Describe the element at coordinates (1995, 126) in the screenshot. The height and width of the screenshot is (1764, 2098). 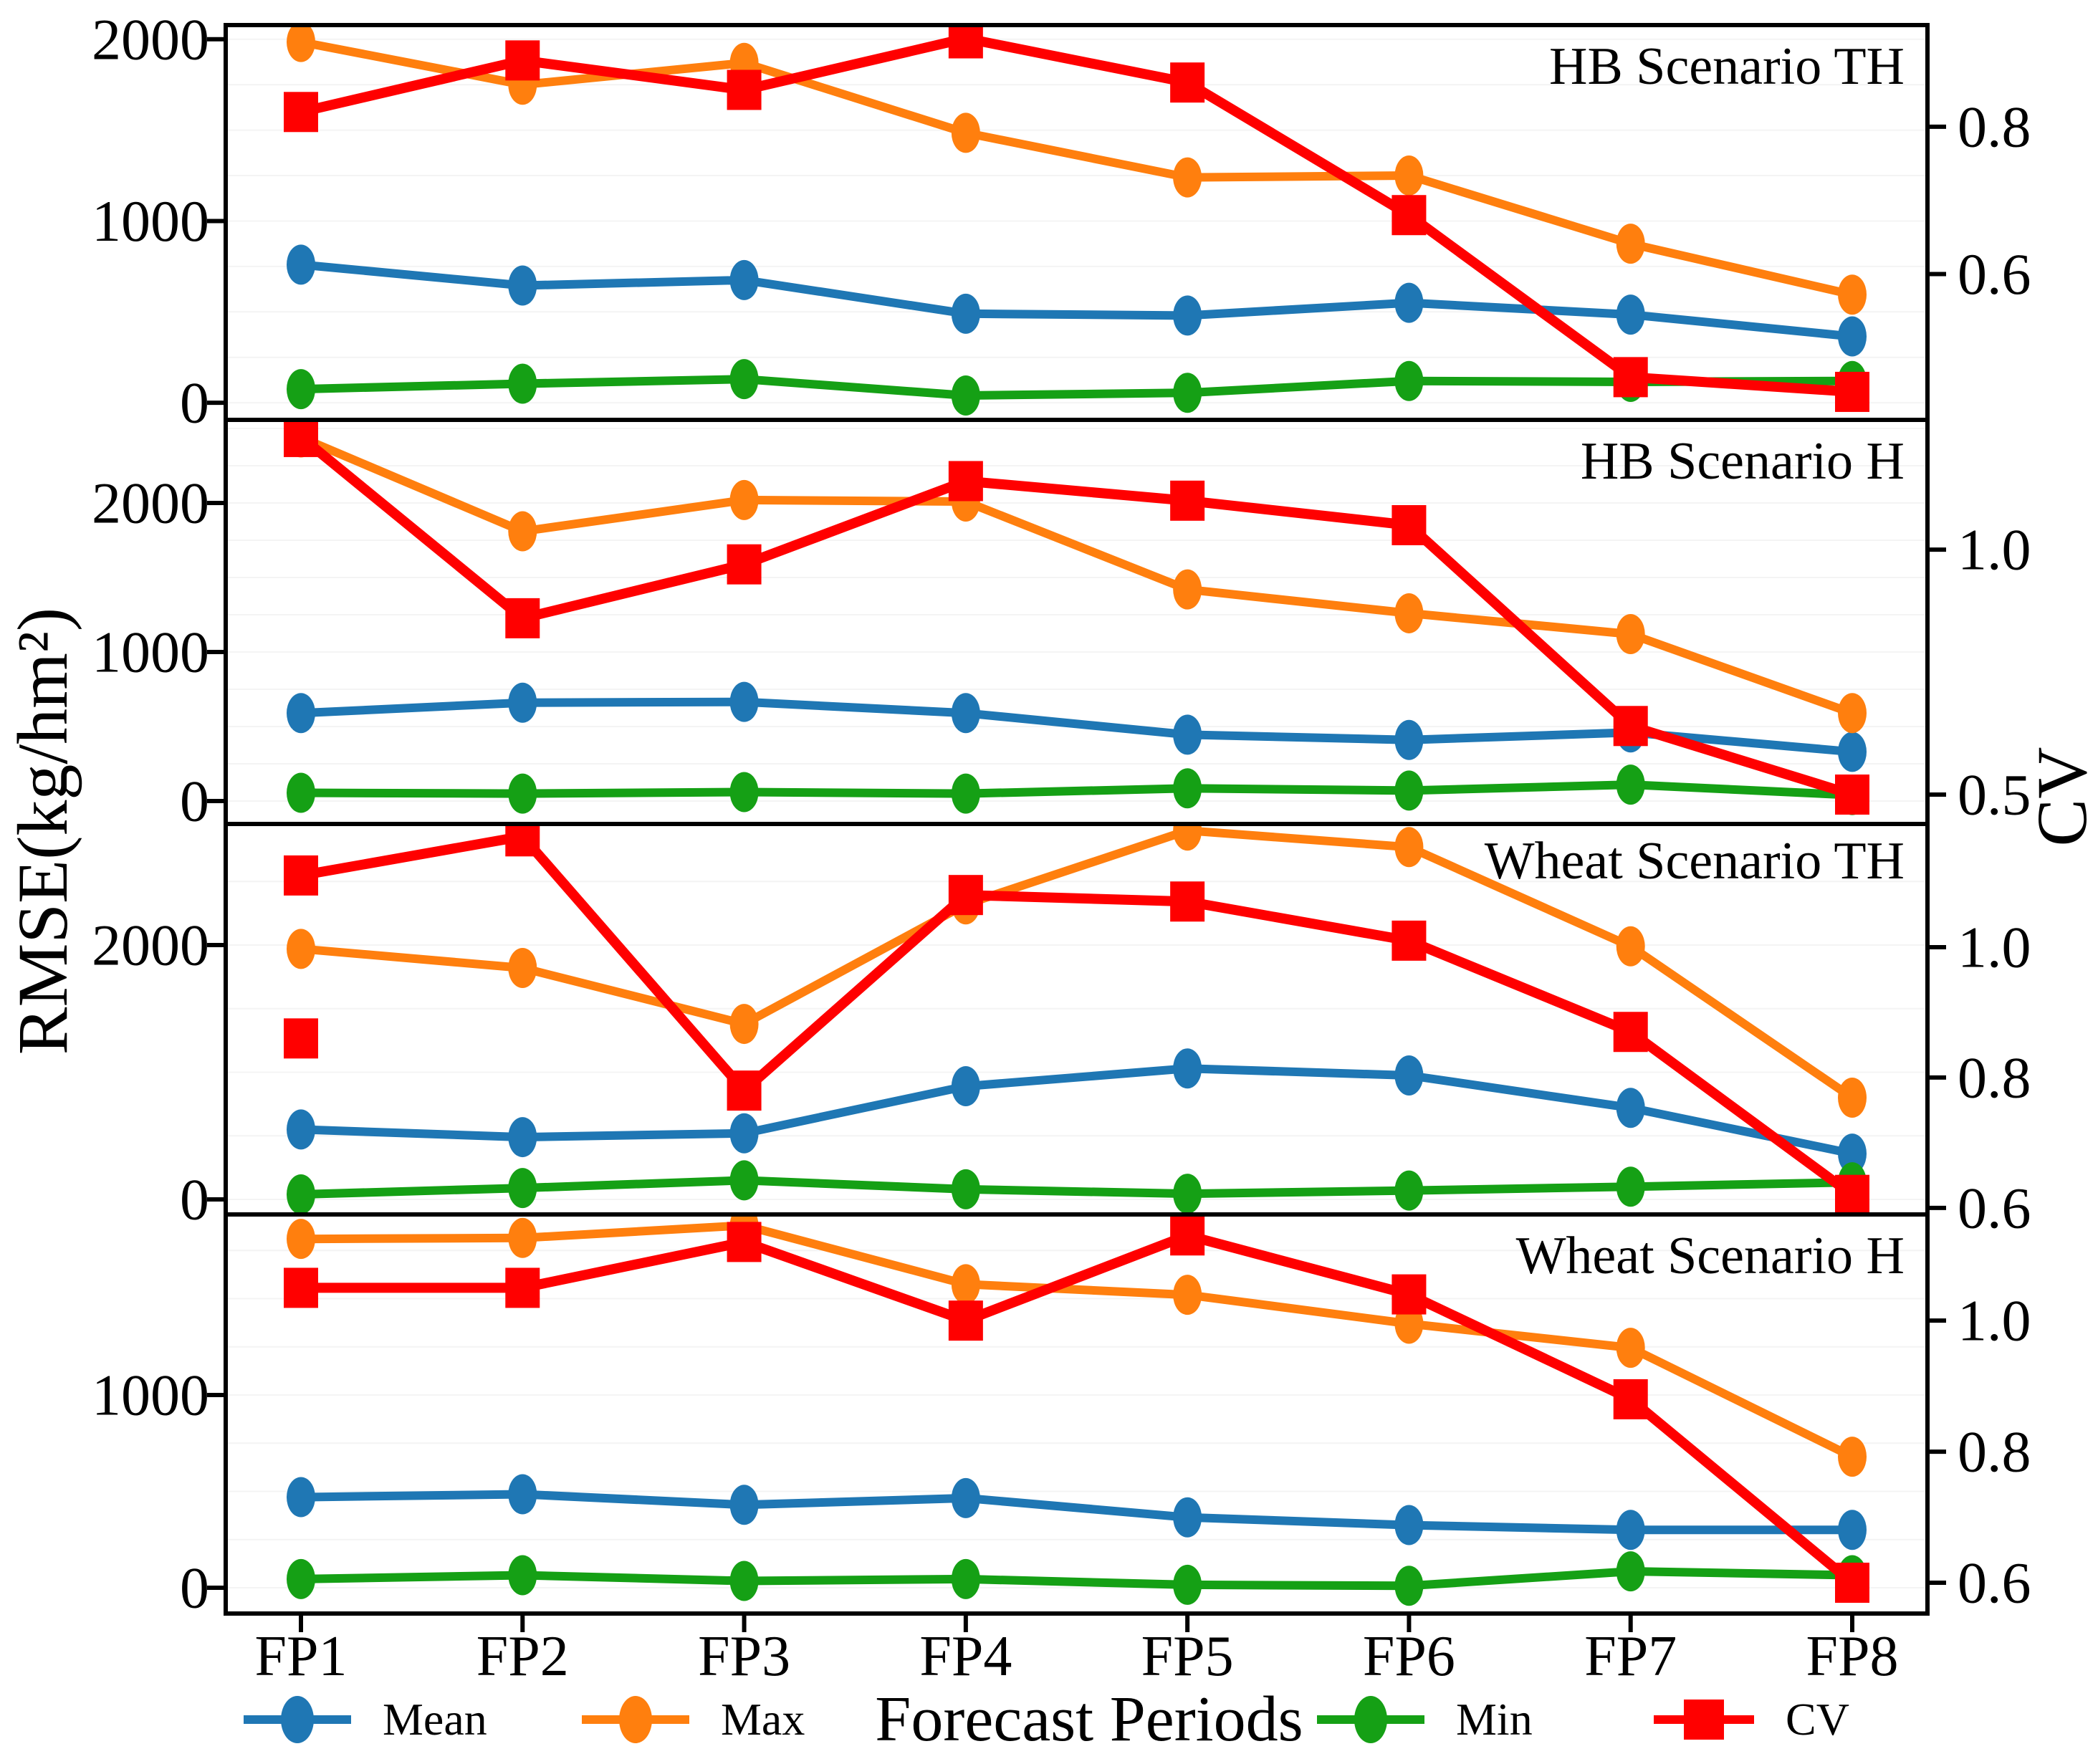
I see `cv-tick-label: 0.8` at that location.